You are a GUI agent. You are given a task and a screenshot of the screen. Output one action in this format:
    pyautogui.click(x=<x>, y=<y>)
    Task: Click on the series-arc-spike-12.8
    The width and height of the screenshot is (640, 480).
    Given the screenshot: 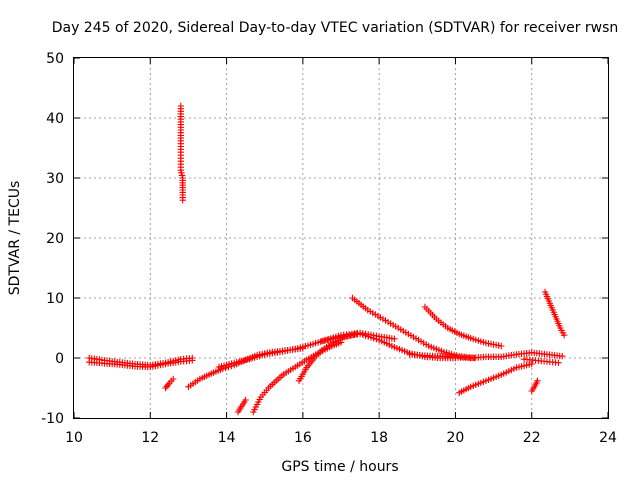 What is the action you would take?
    pyautogui.click(x=181, y=153)
    